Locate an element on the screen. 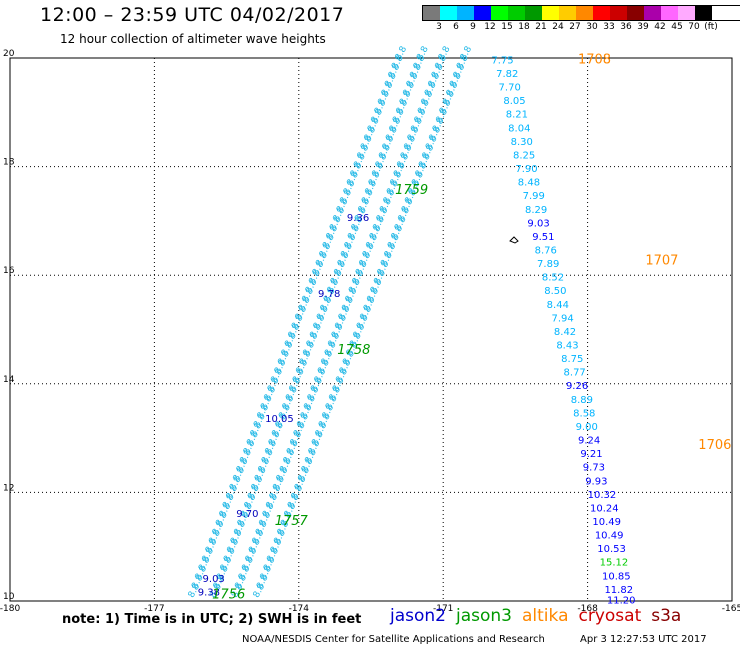 The height and width of the screenshot is (650, 740). latitude-label: 14 is located at coordinates (9, 380).